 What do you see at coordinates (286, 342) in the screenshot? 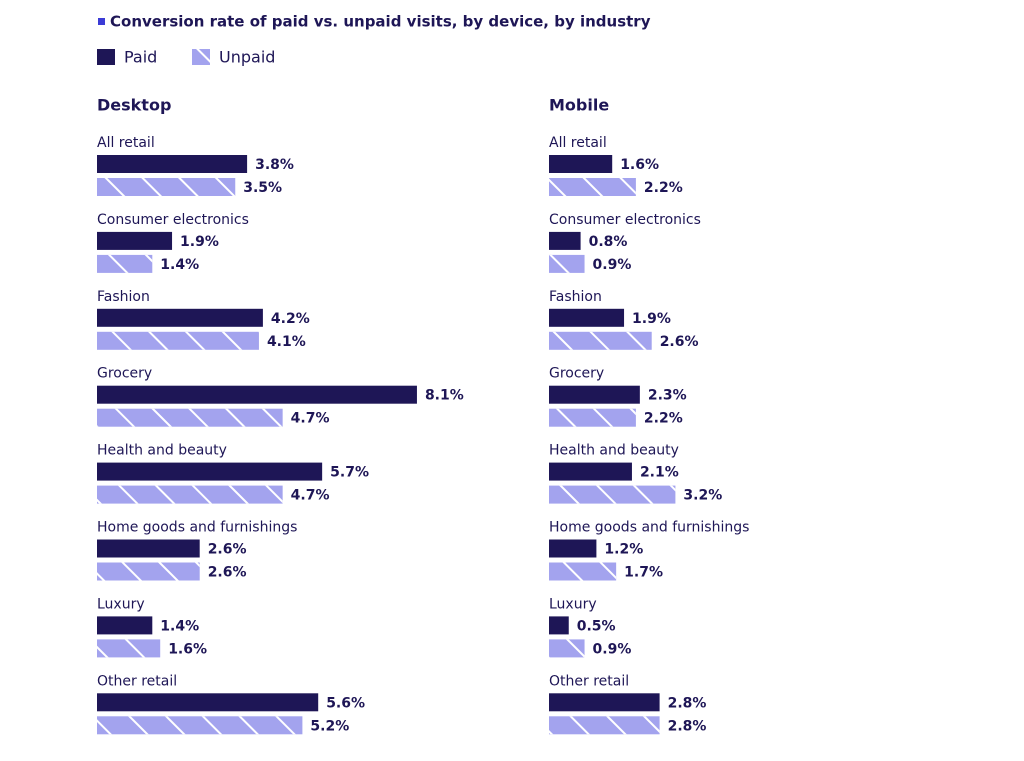
I see `value-label: 4.1%` at bounding box center [286, 342].